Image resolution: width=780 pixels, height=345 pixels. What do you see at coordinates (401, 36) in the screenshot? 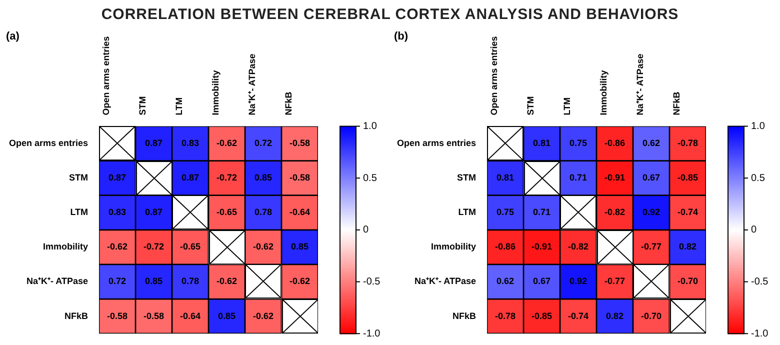
I see `chart-subtitle: (b)` at bounding box center [401, 36].